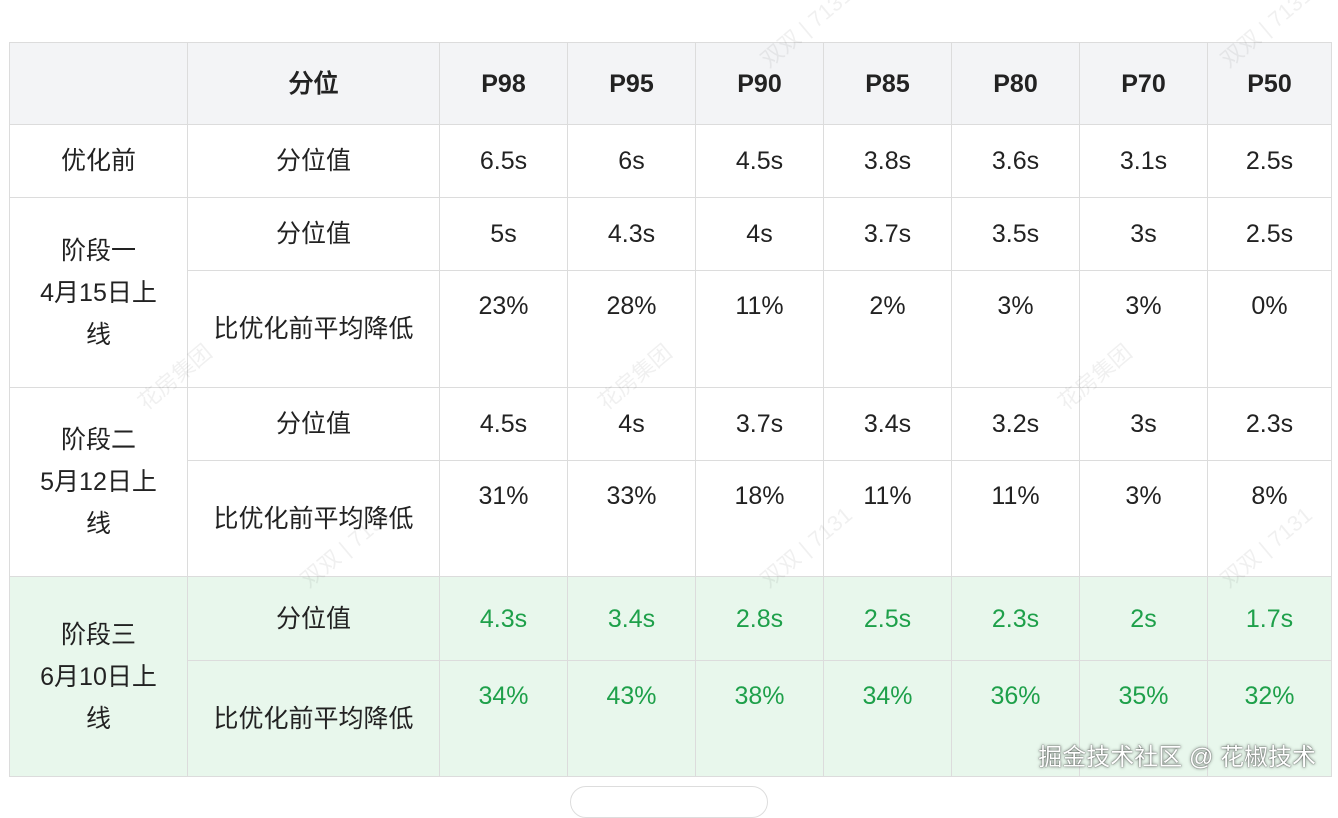  Describe the element at coordinates (631, 329) in the screenshot. I see `reduction-cell: 28%` at that location.